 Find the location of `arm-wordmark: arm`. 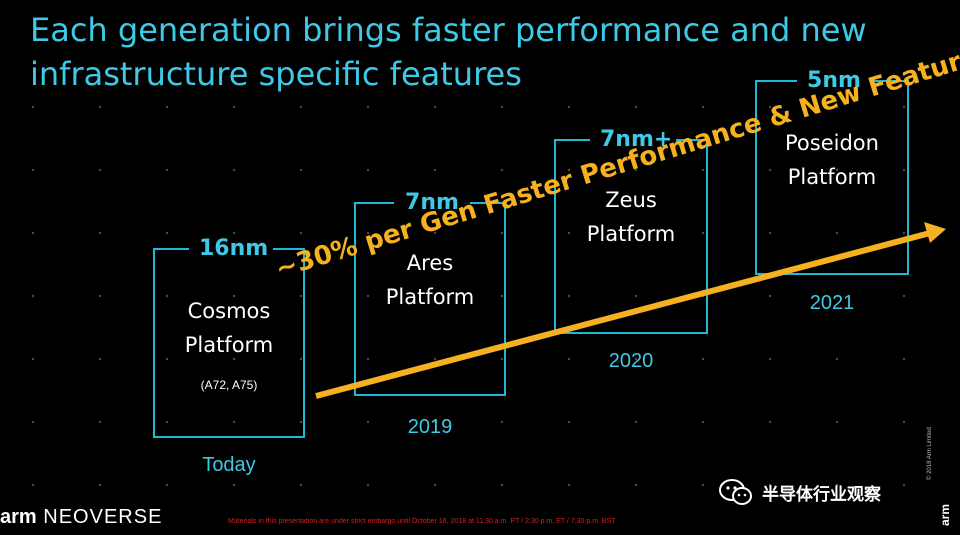

arm-wordmark: arm is located at coordinates (18, 517).